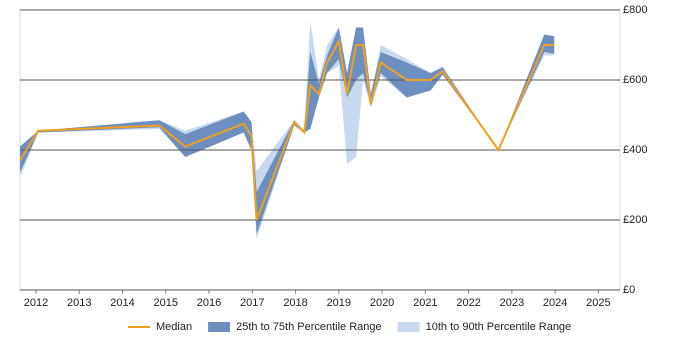 The image size is (700, 350). Describe the element at coordinates (499, 327) in the screenshot. I see `legend-label: 10th to 90th Percentile Range` at that location.